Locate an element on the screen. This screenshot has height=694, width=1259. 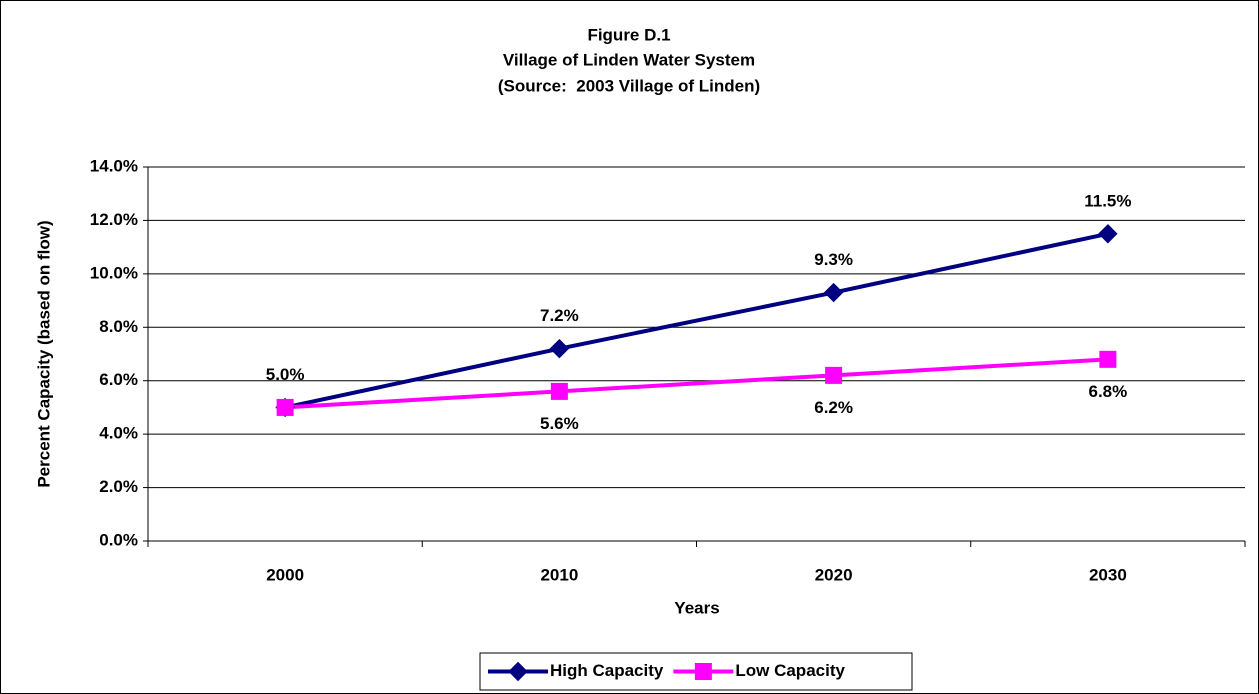
y-tick-label: 8.0% is located at coordinates (118, 326).